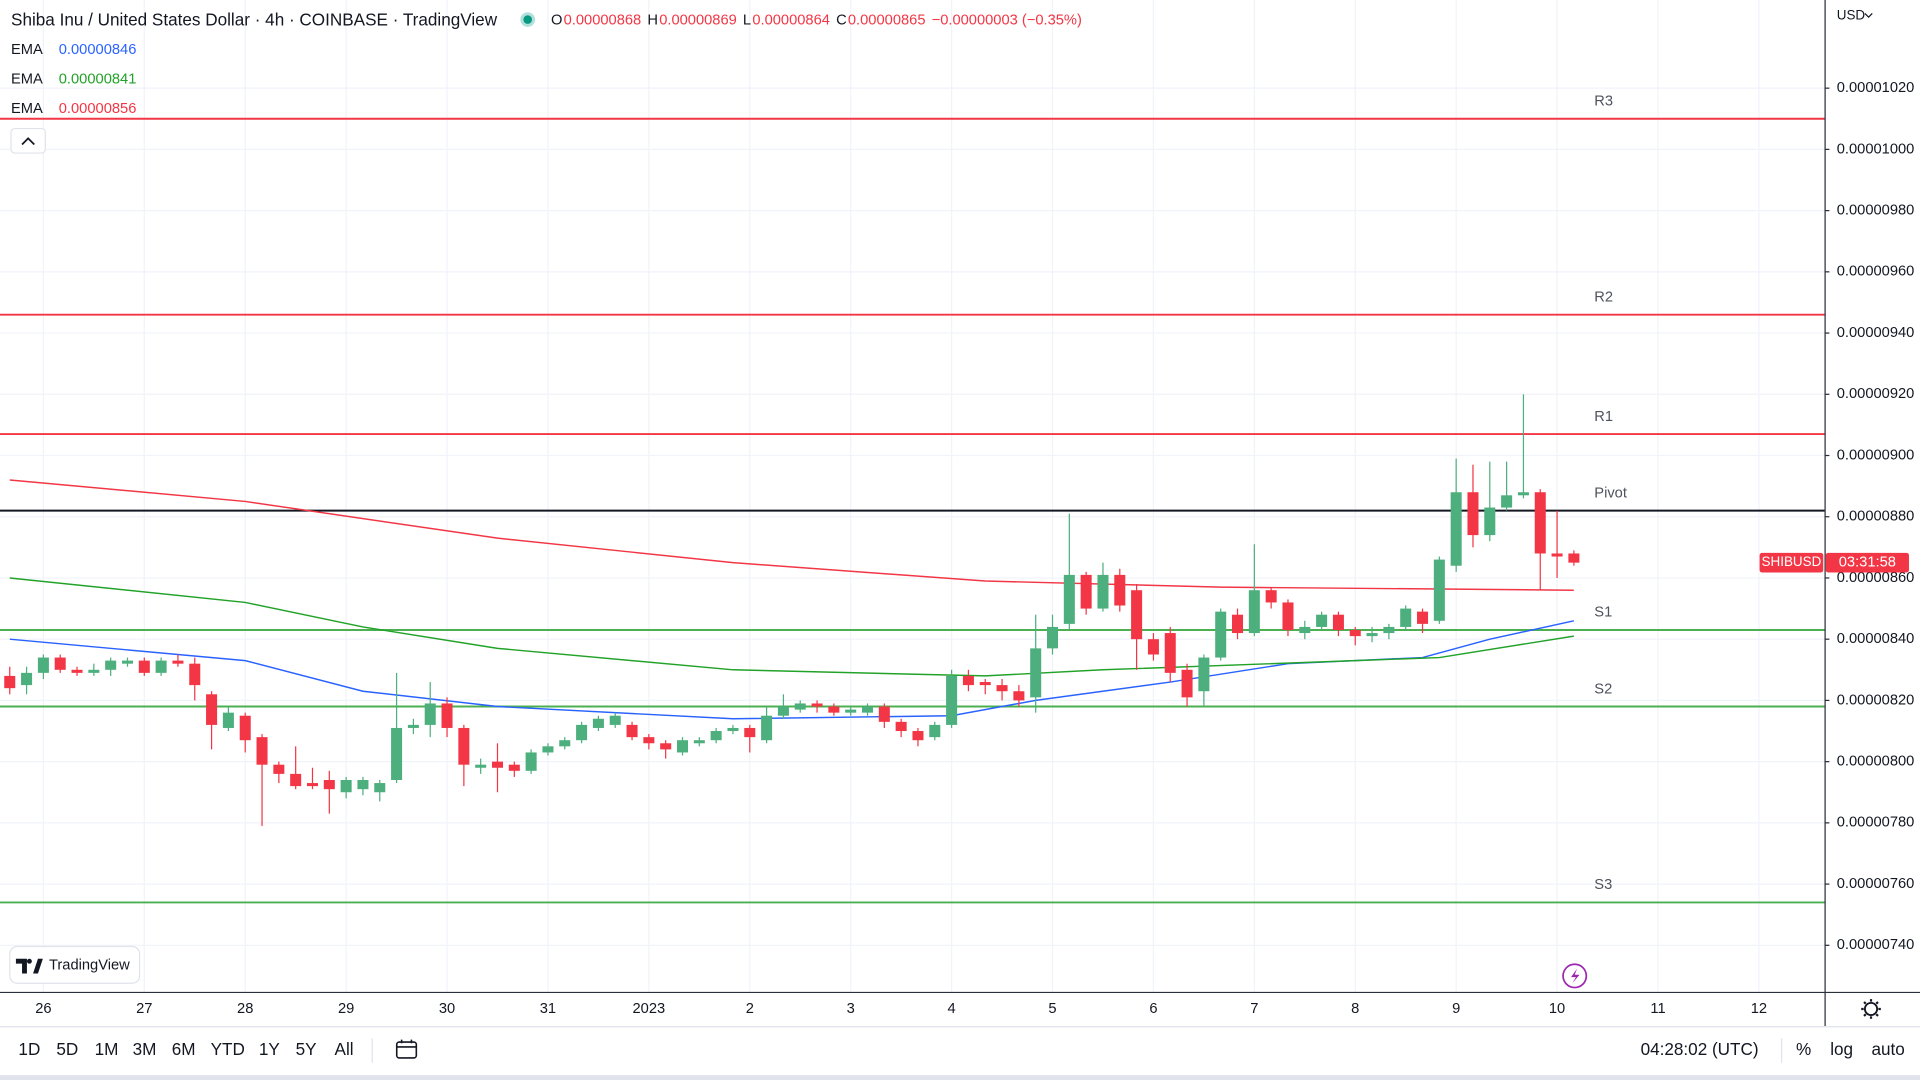 This screenshot has height=1080, width=1920. Describe the element at coordinates (1851, 14) in the screenshot. I see `currency-label: USD` at that location.